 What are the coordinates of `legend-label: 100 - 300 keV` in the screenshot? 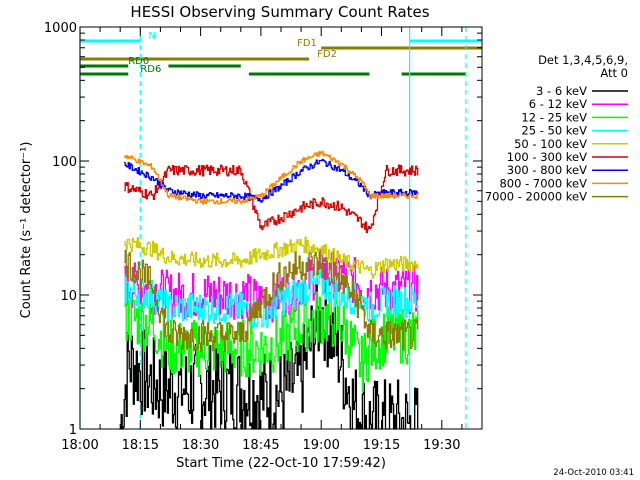 It's located at (547, 157).